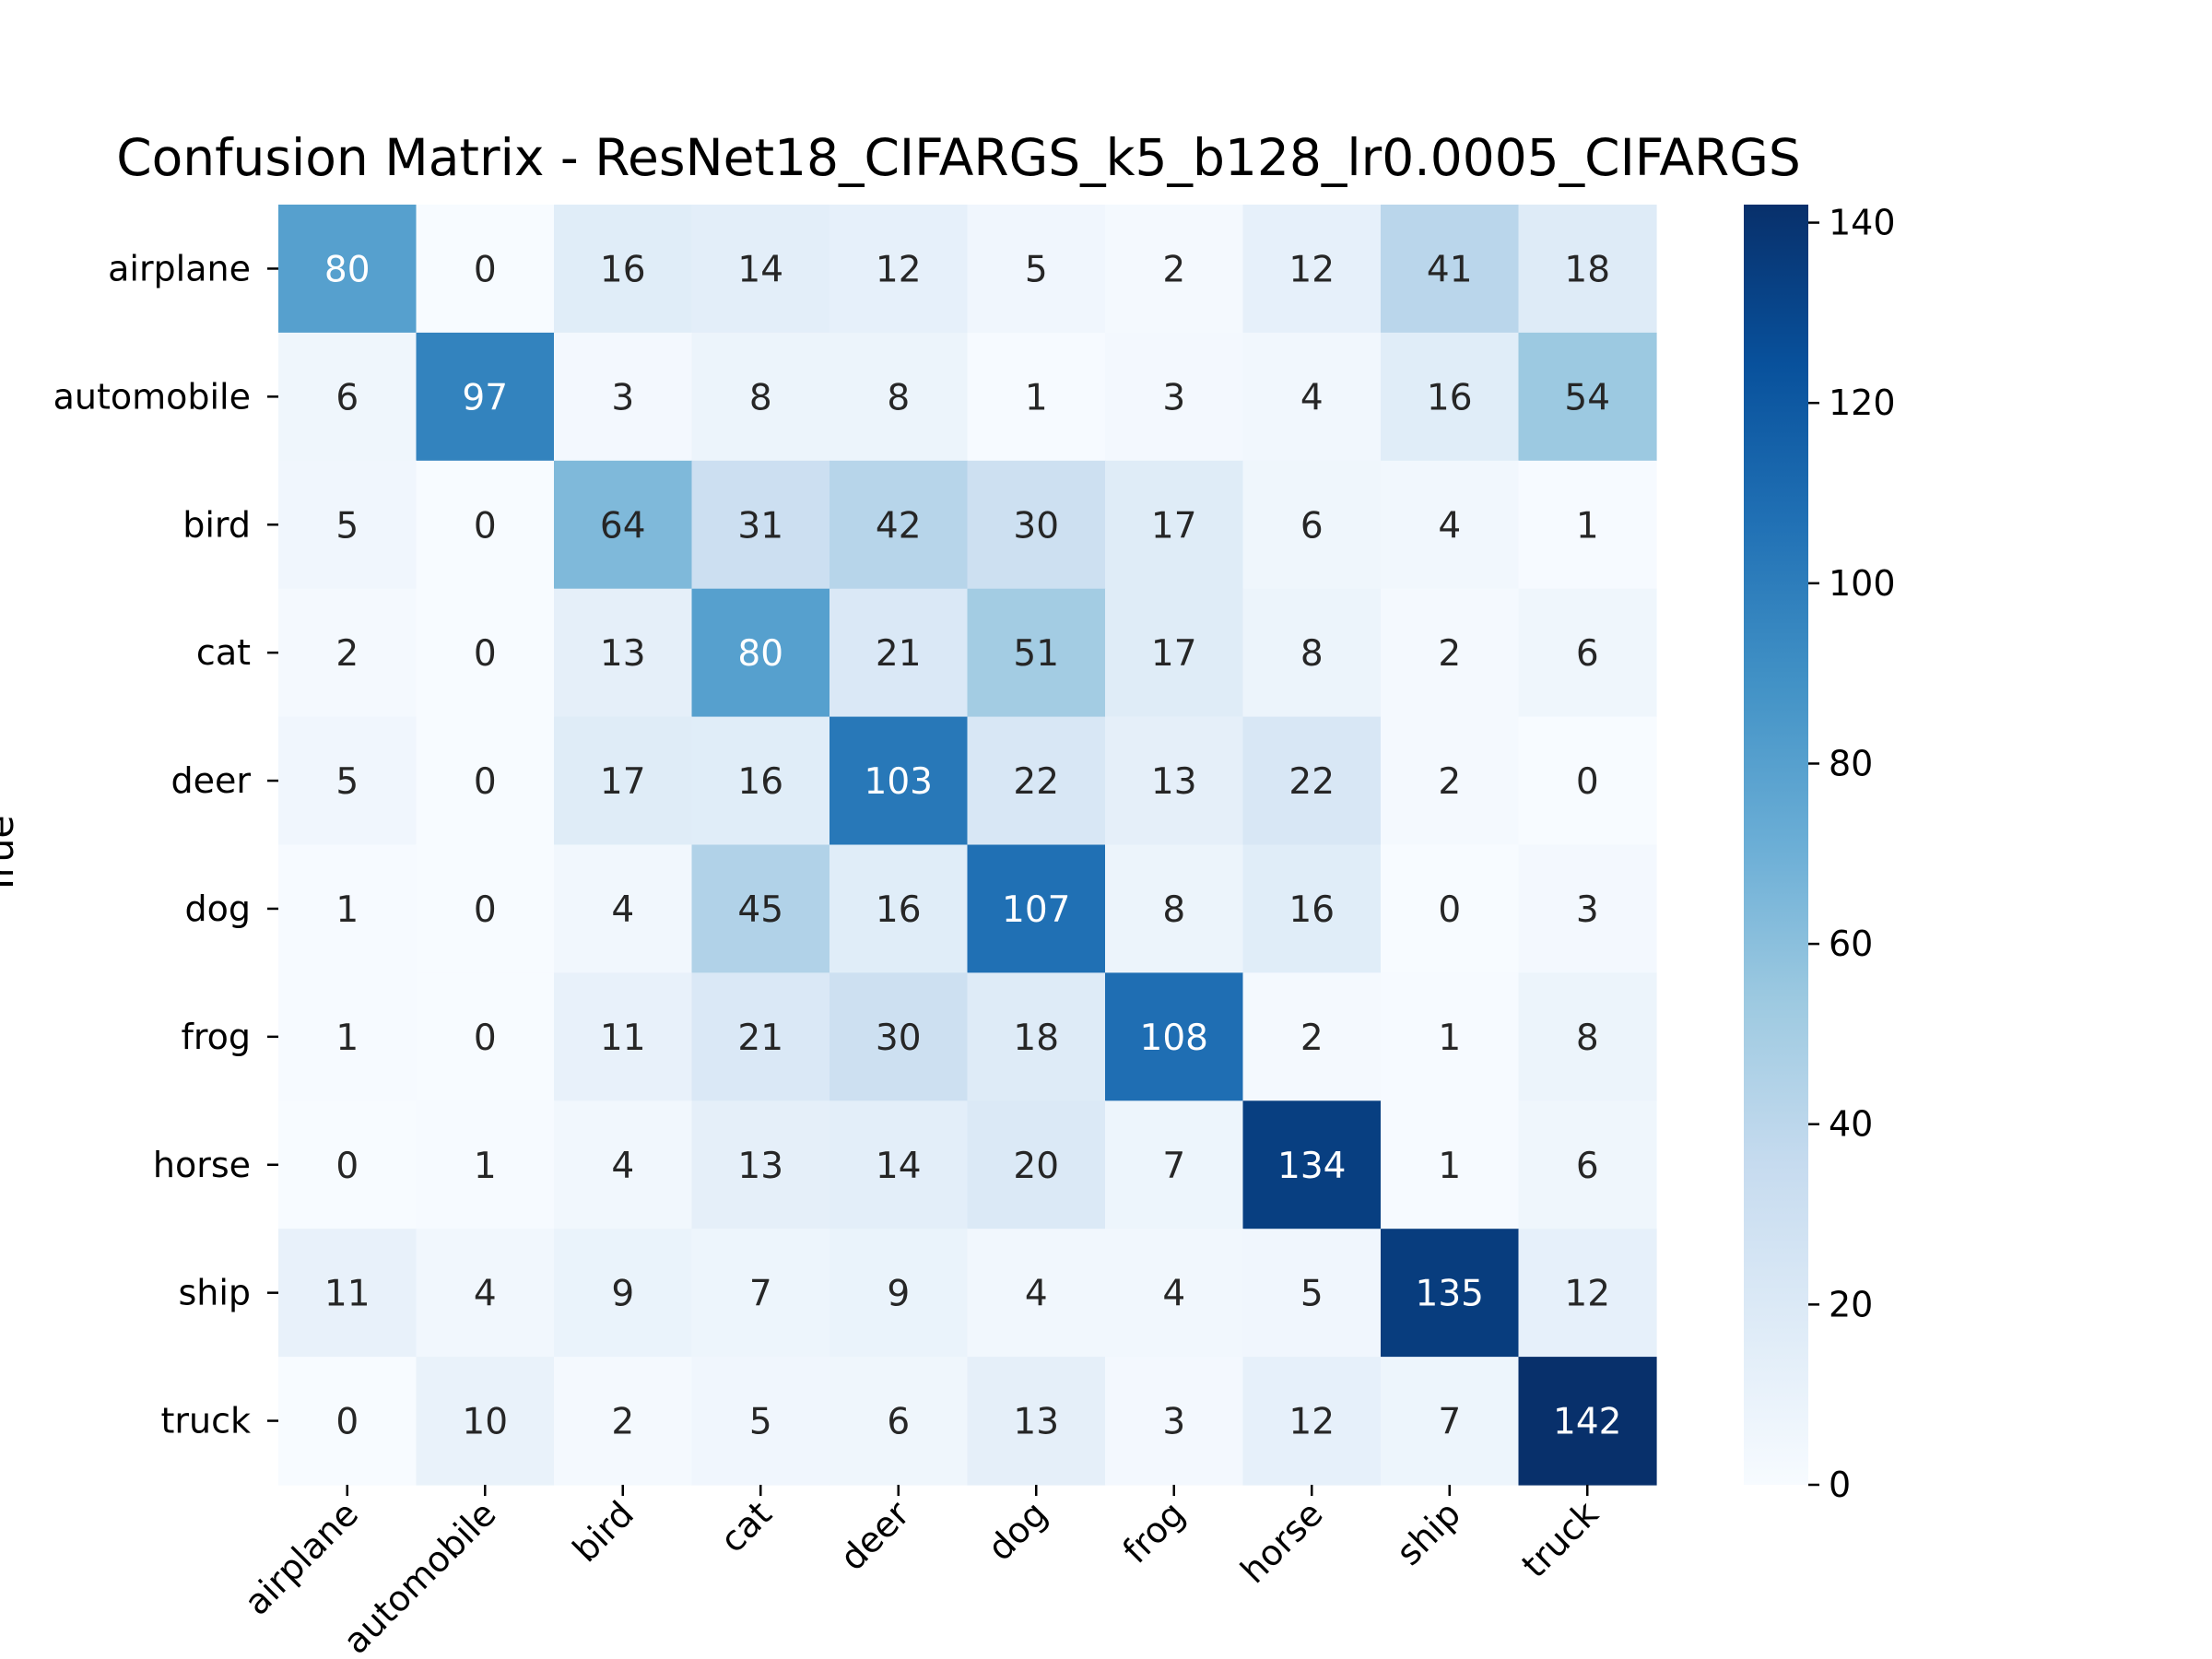  Describe the element at coordinates (1017, 1531) in the screenshot. I see `x-tick-label: dog` at that location.